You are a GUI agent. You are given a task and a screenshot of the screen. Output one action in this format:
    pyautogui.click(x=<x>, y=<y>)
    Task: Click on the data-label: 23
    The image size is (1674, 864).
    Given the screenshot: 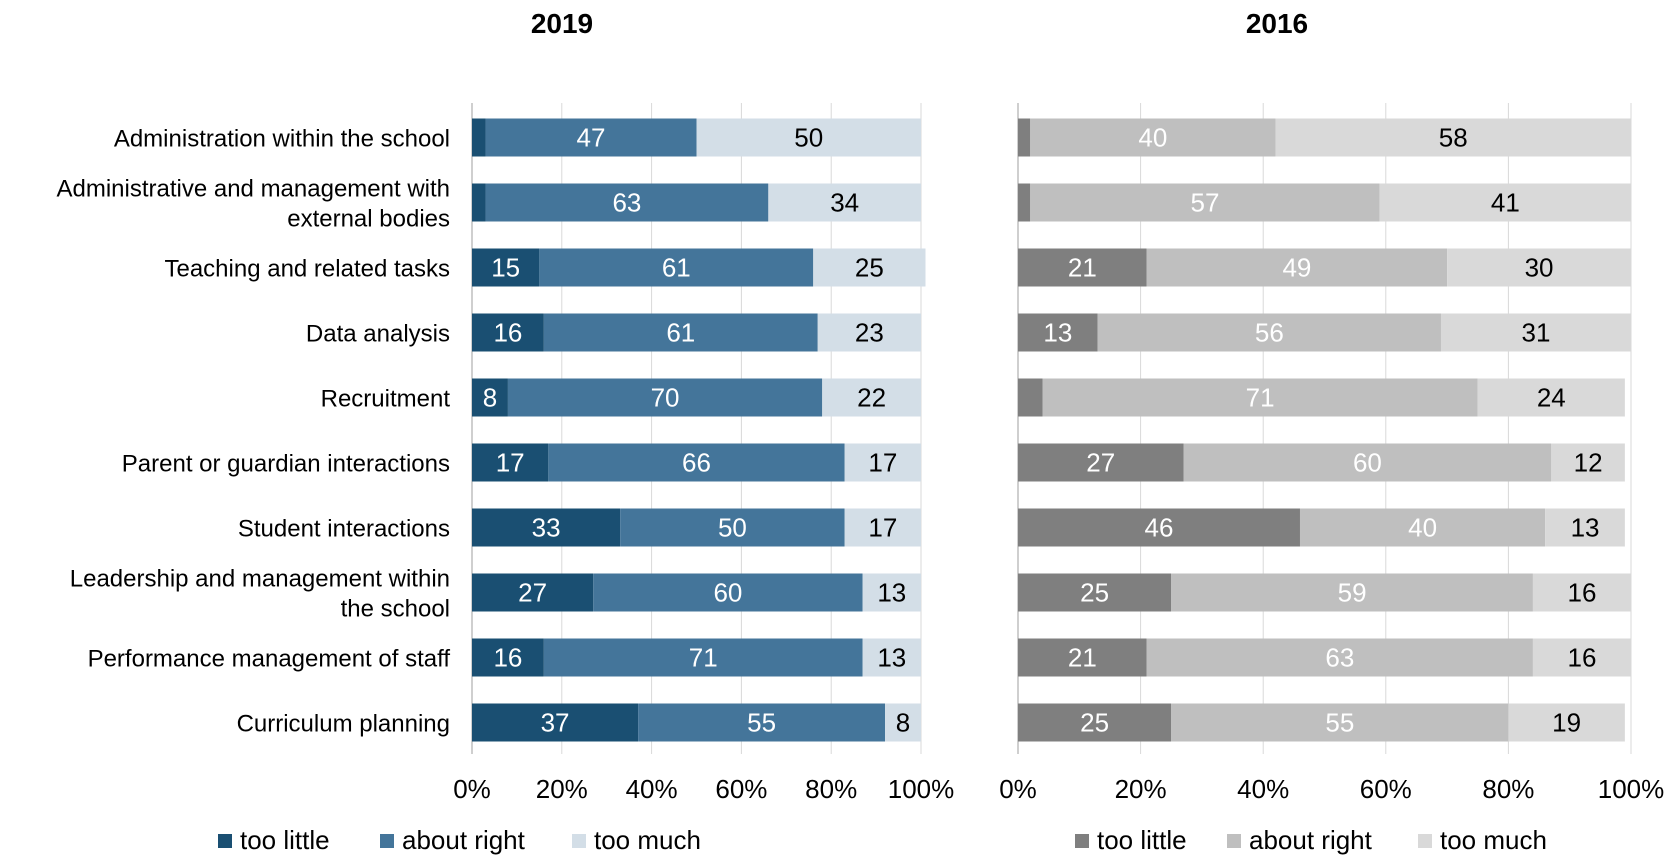 What is the action you would take?
    pyautogui.click(x=869, y=333)
    